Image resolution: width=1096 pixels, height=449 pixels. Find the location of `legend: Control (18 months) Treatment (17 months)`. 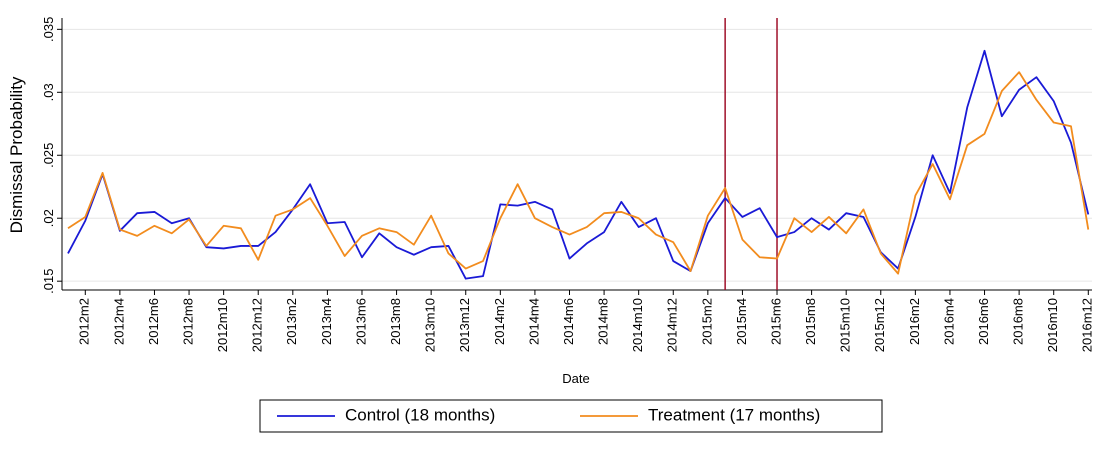

legend: Control (18 months) Treatment (17 months) is located at coordinates (571, 416).